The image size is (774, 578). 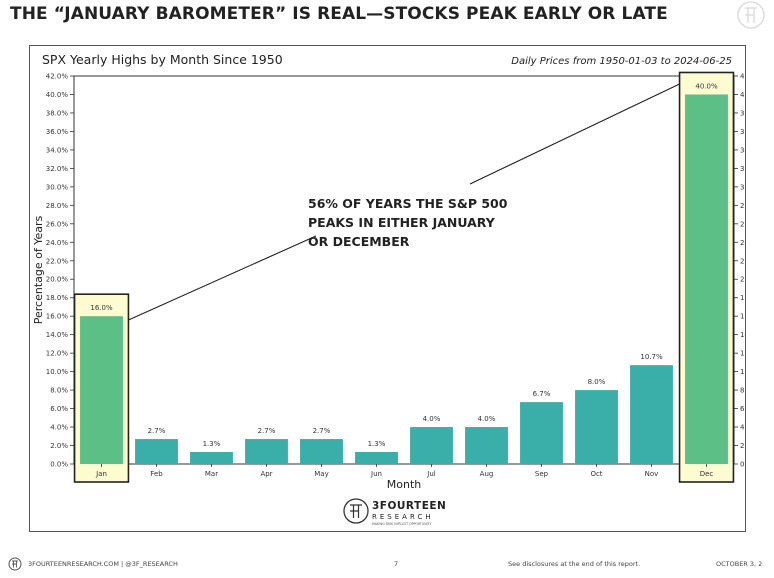 I want to click on y-tick-label-left: 12.0%, so click(x=57, y=354).